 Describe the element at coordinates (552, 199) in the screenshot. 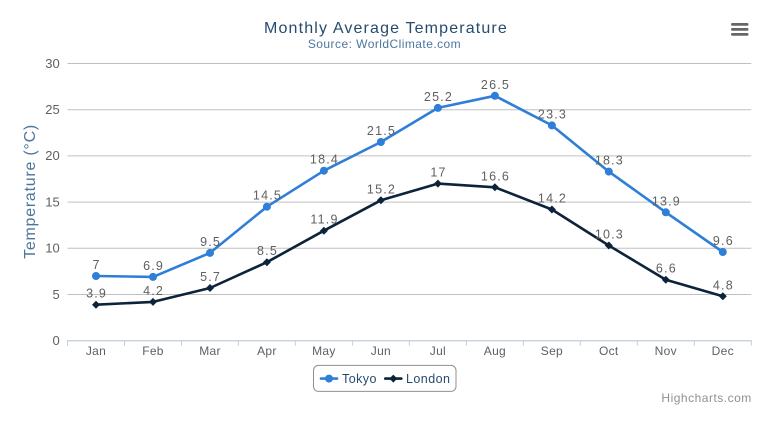

I see `svg-text: 14.2` at that location.